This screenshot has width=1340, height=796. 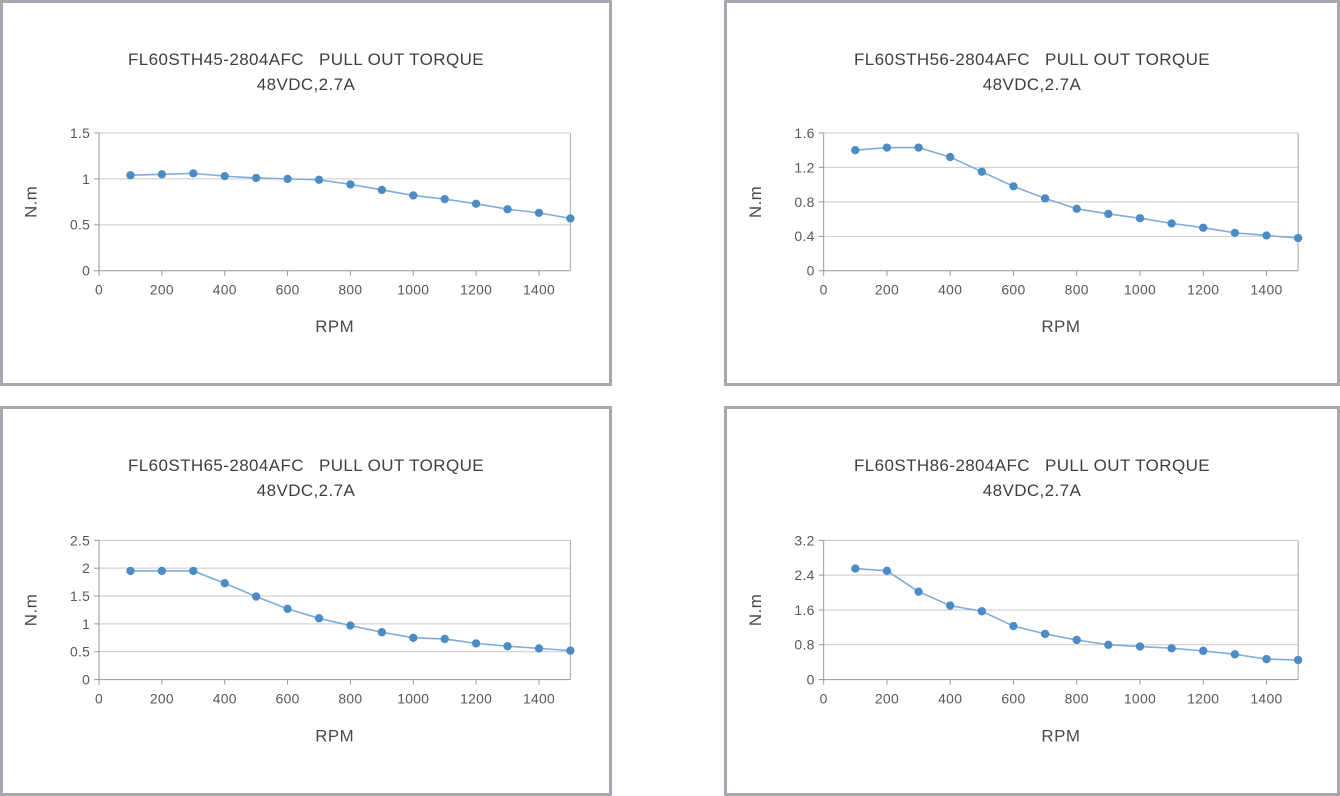 What do you see at coordinates (80, 652) in the screenshot?
I see `y-tick-label: 0.5` at bounding box center [80, 652].